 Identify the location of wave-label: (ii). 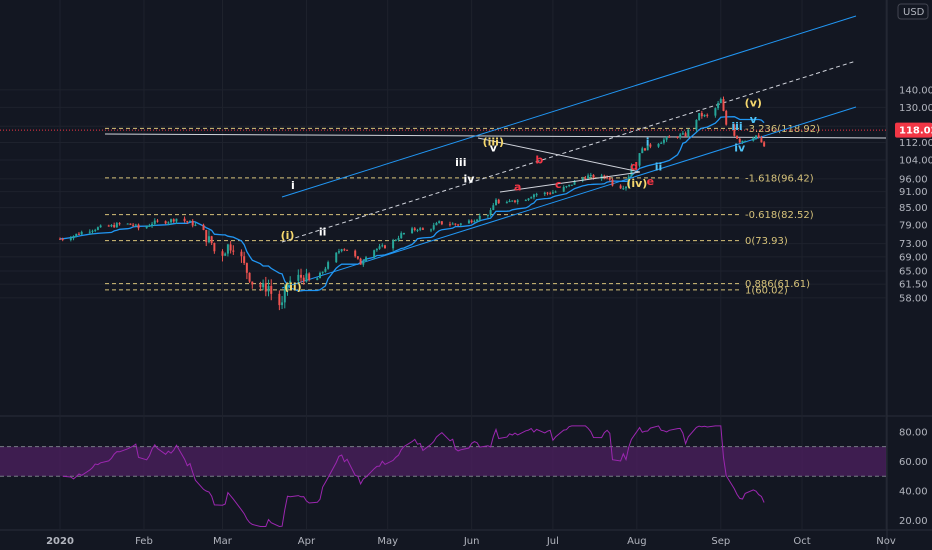
(293, 287).